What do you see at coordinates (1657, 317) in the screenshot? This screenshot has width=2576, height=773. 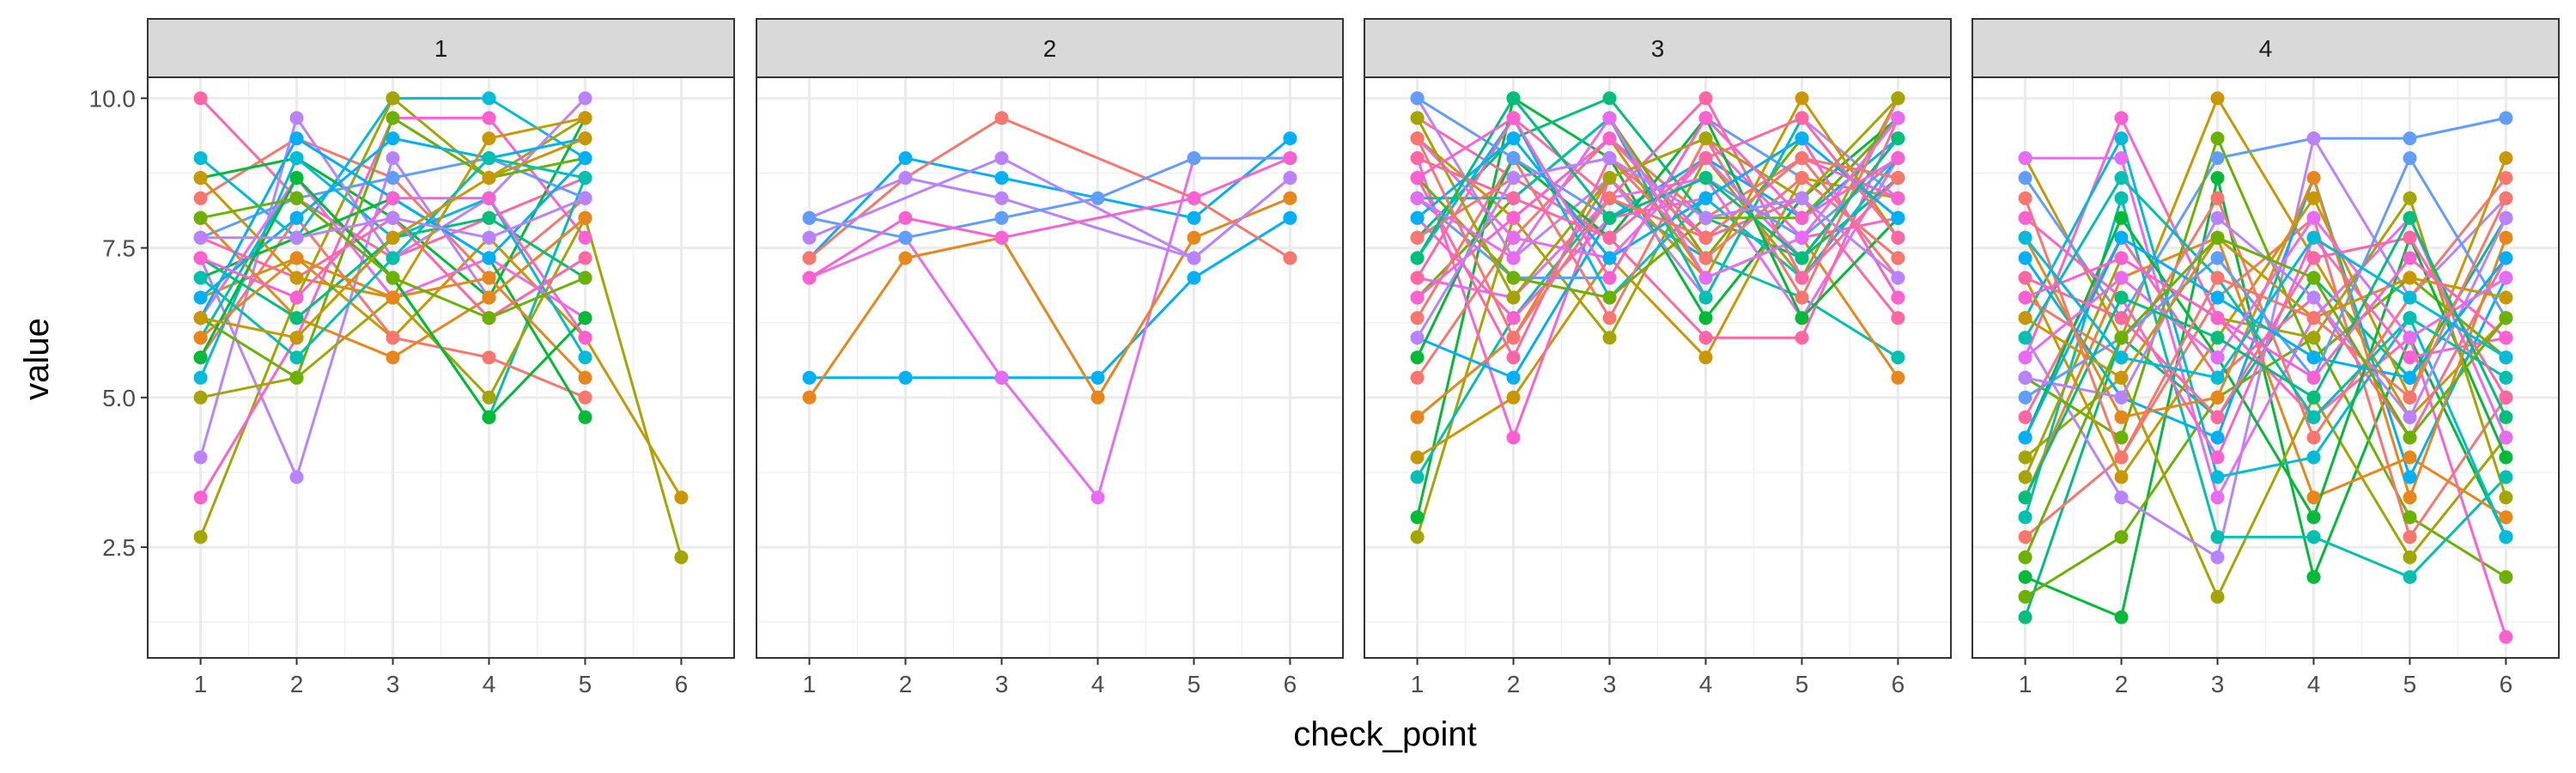 I see `series-lines` at bounding box center [1657, 317].